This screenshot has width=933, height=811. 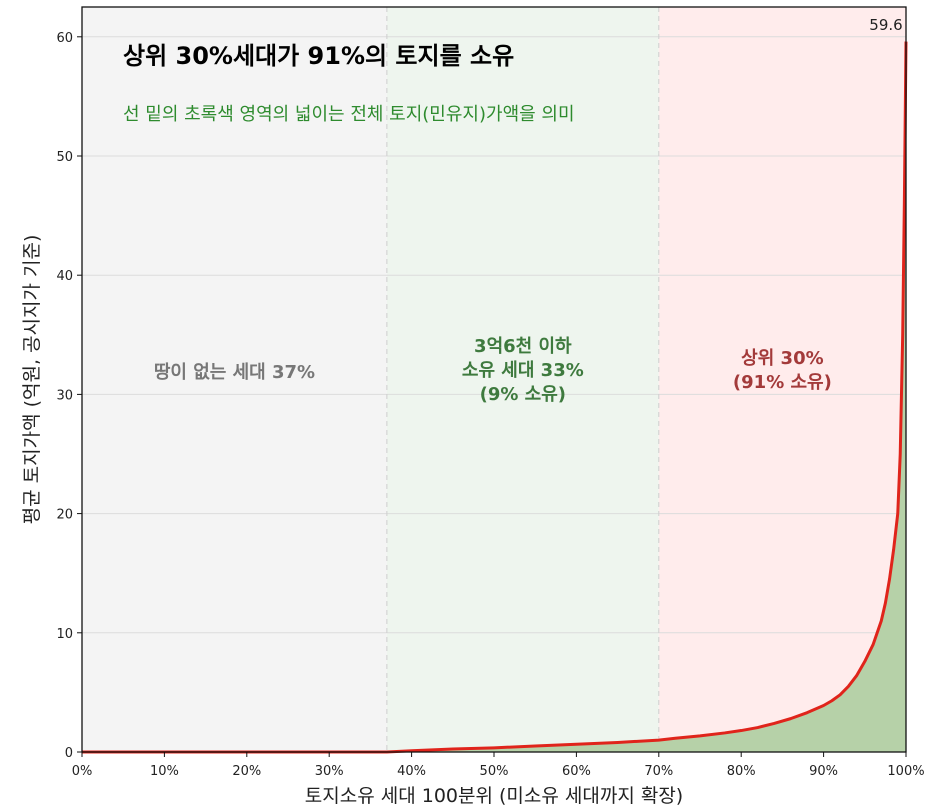 What do you see at coordinates (318, 56) in the screenshot?
I see `chart-title: 상위 30%세대가 91%의 토지를 소유` at bounding box center [318, 56].